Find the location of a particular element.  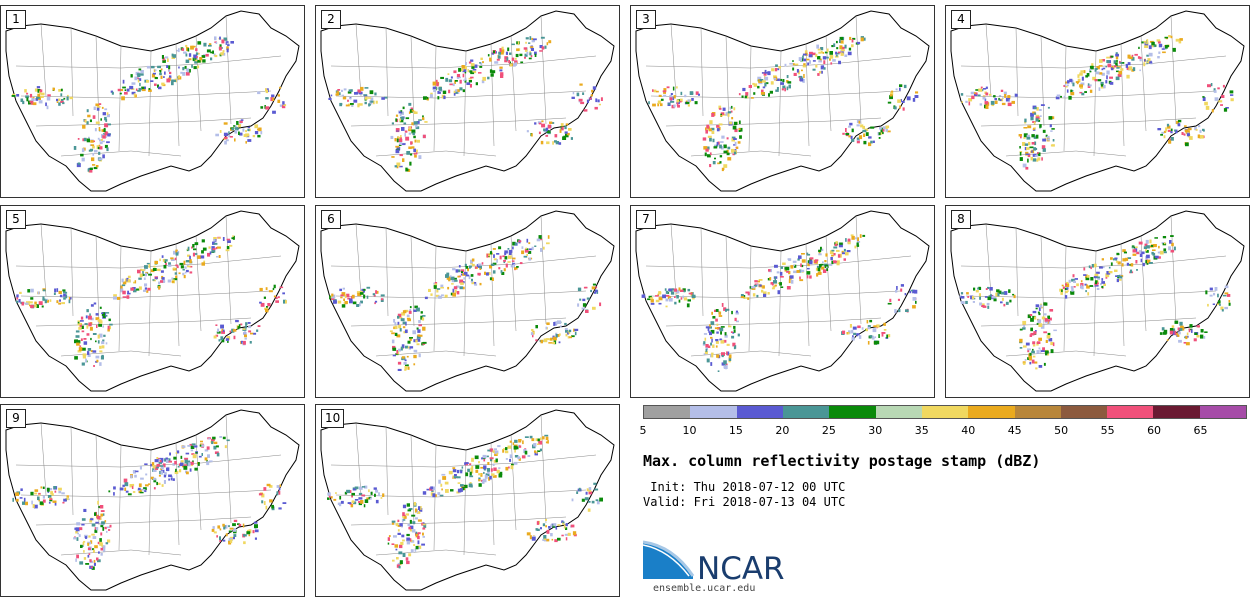

member-number-badge: 1 is located at coordinates (16, 19).